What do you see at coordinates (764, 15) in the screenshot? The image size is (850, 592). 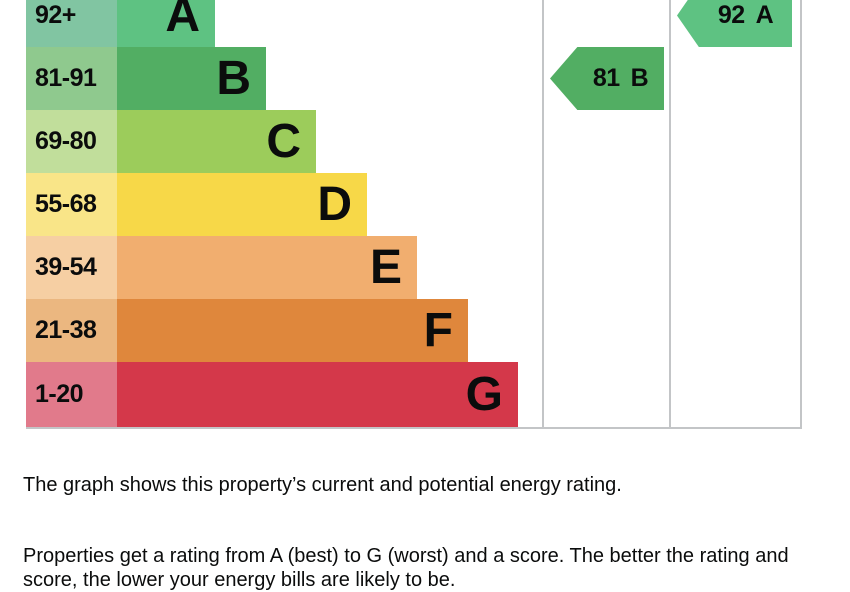 I see `potential-band-letter: A` at bounding box center [764, 15].